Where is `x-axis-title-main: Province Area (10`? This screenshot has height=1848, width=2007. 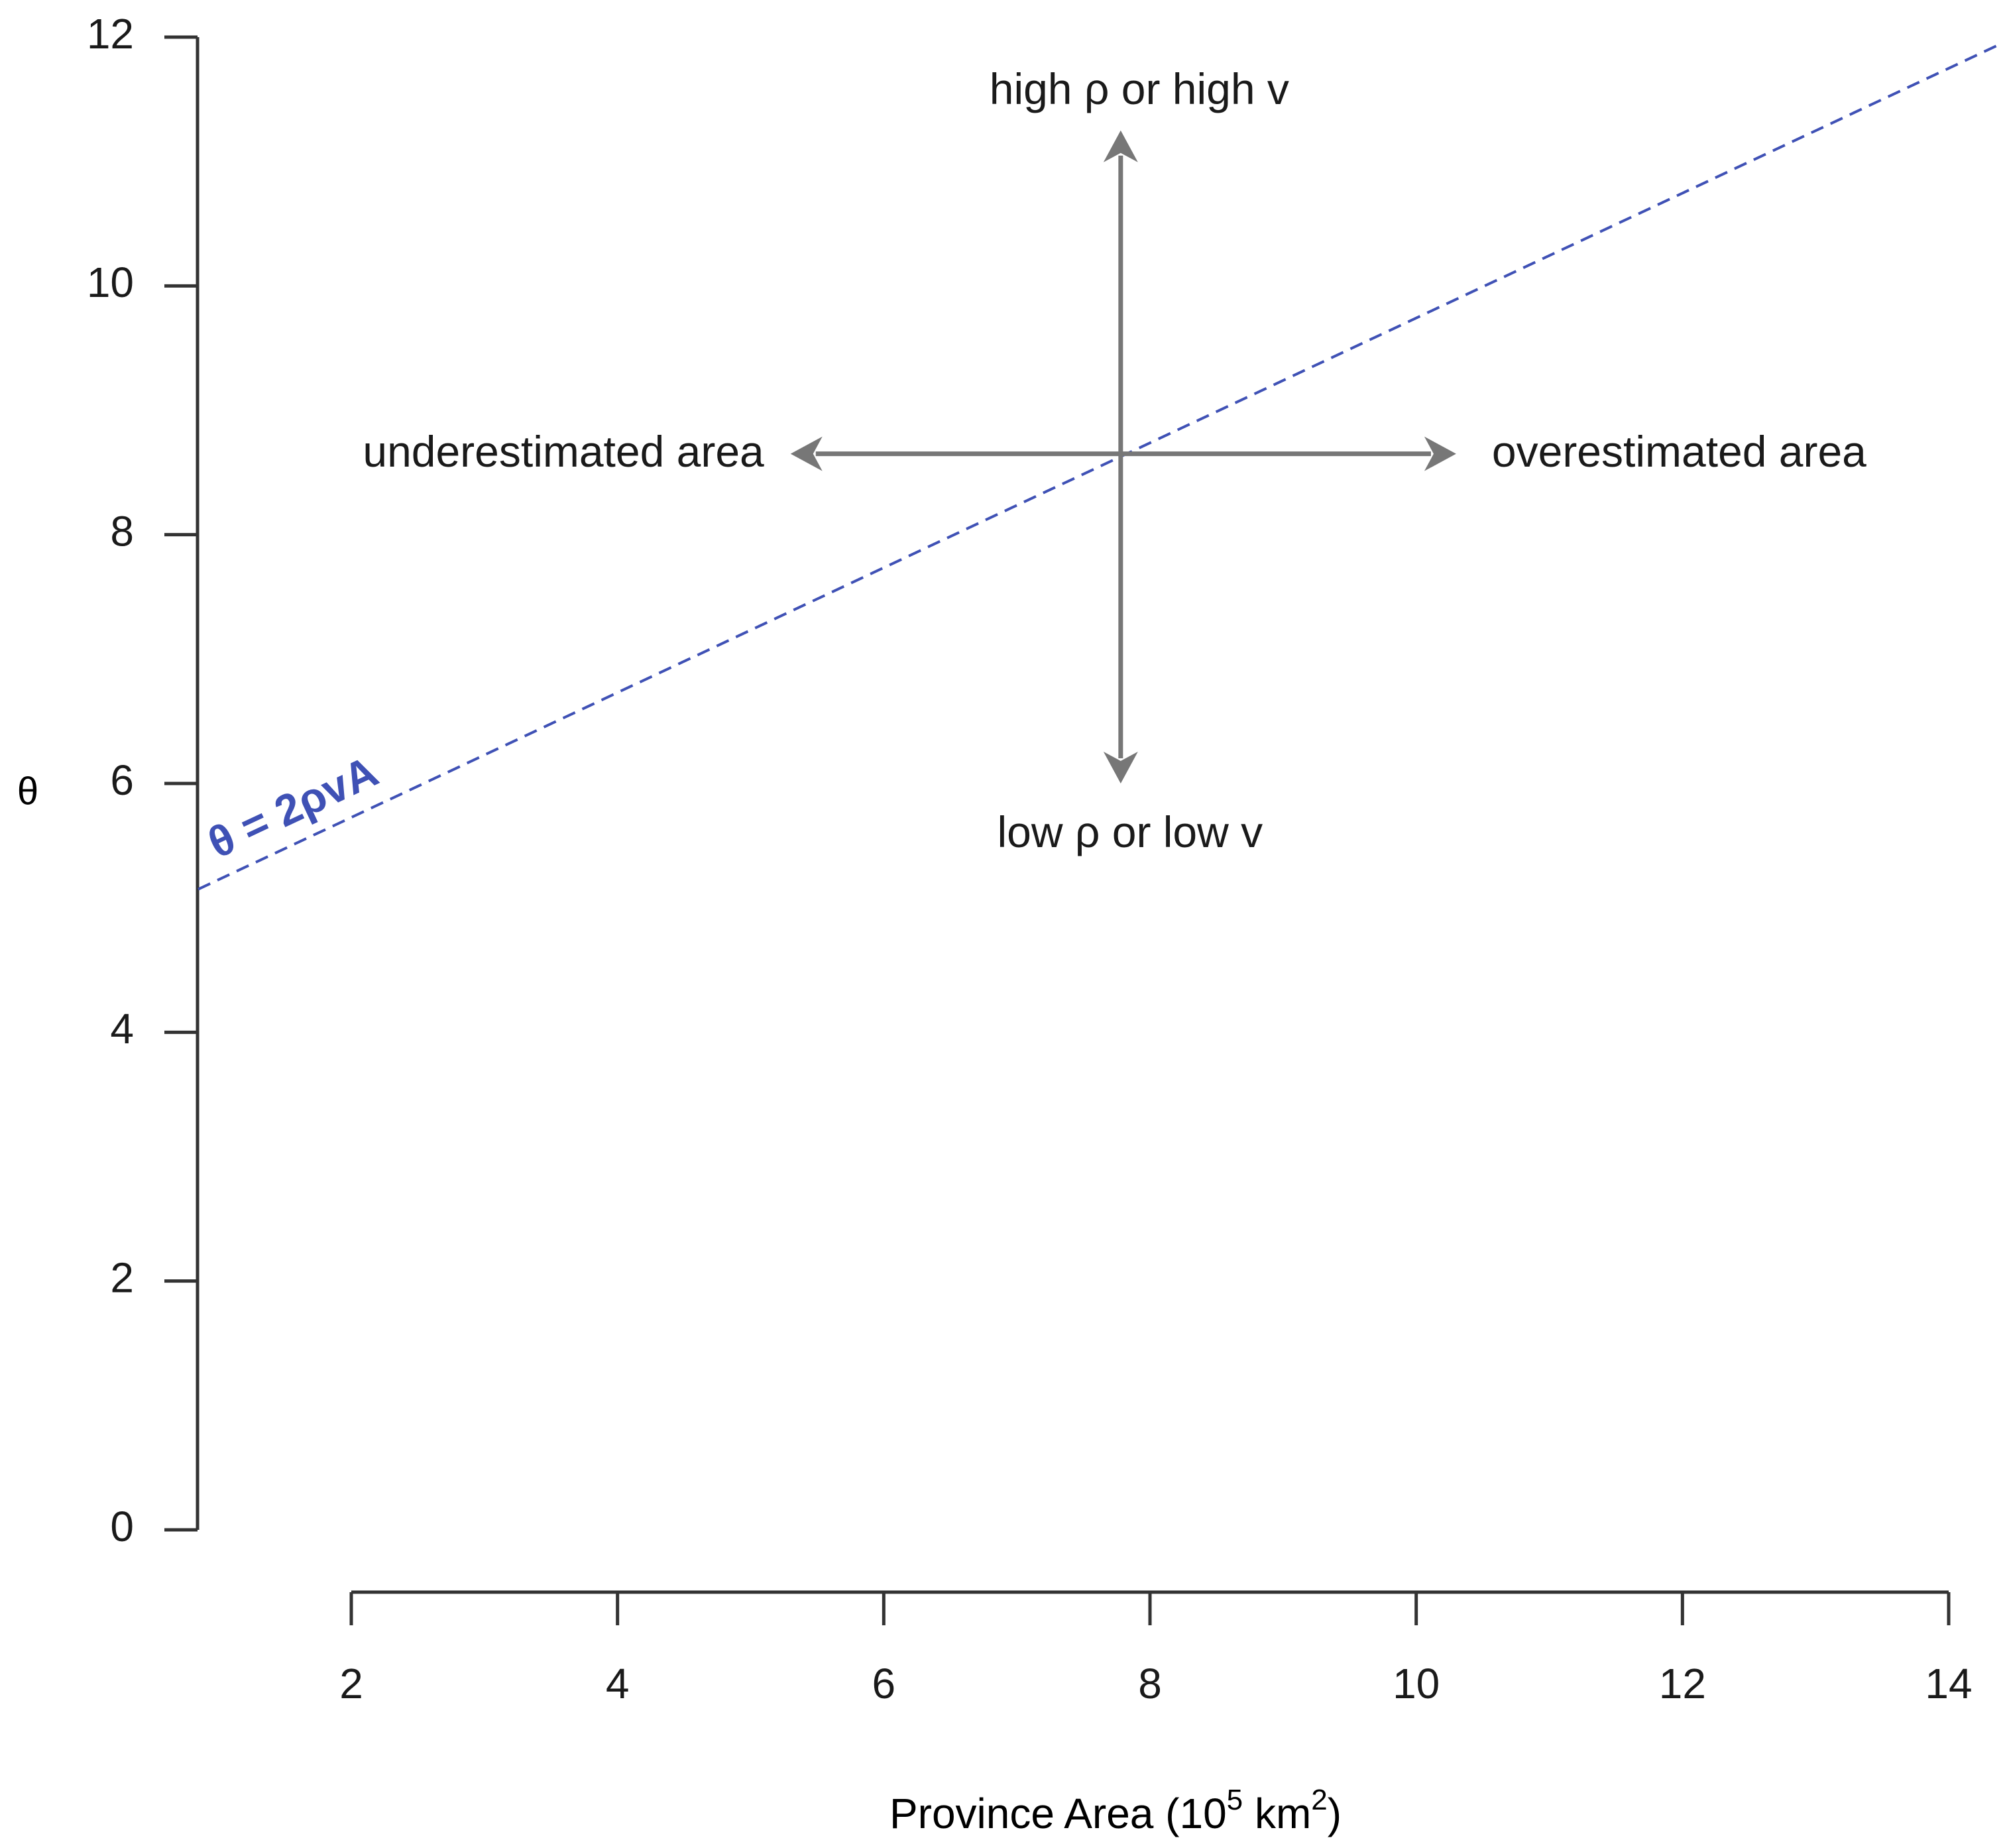 x-axis-title-main: Province Area (10 is located at coordinates (1058, 1813).